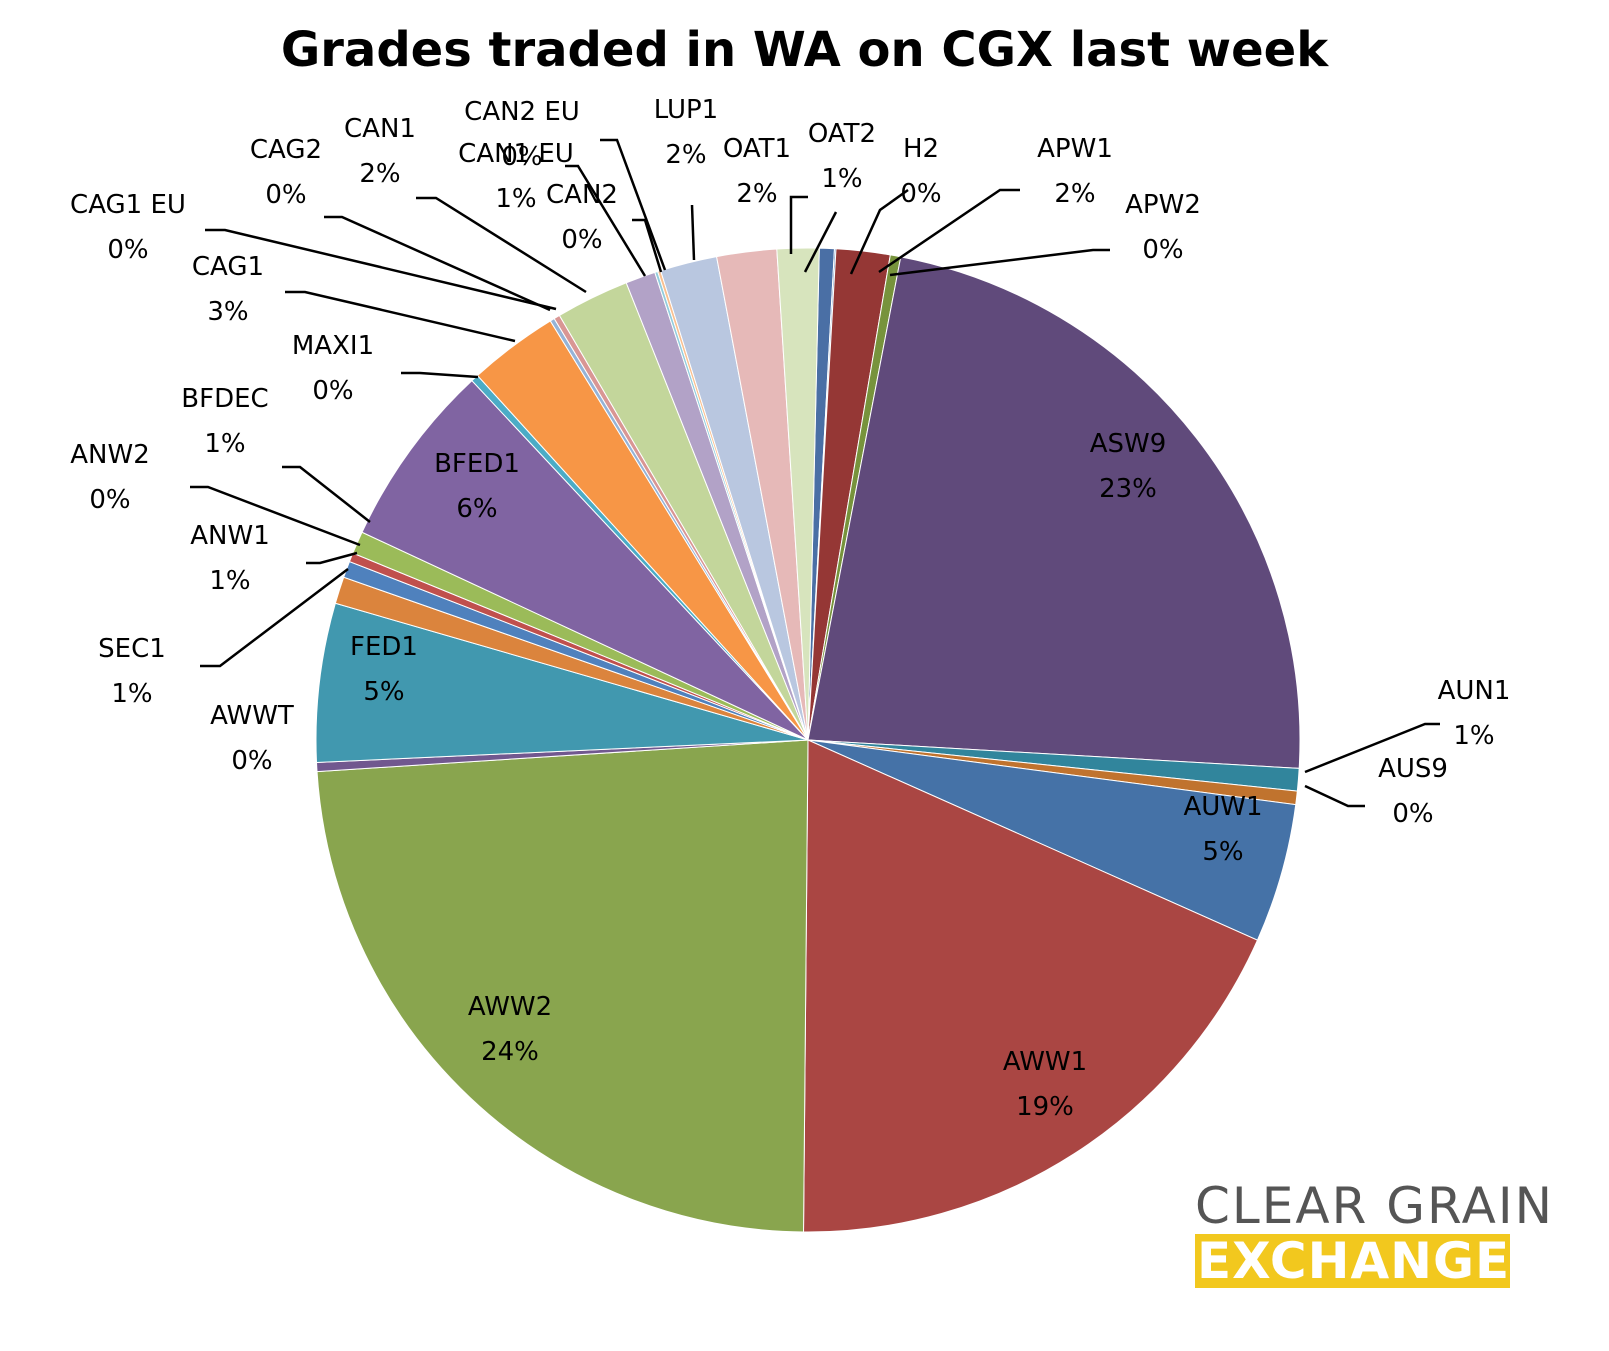 This screenshot has width=1609, height=1351. Describe the element at coordinates (326, 494) in the screenshot. I see `leader-line-bfdec` at that location.